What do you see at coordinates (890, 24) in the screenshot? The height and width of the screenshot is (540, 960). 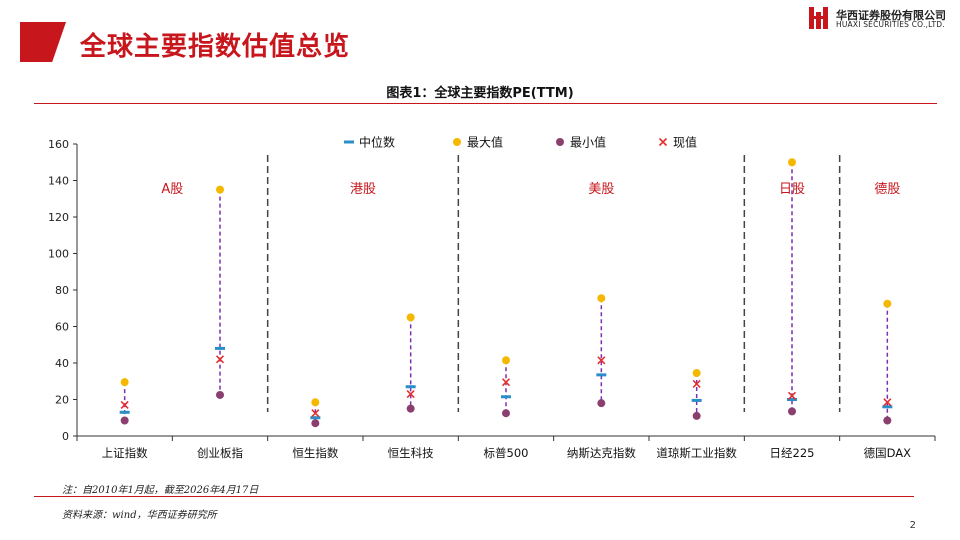 I see `logo-name-en: HUAXI SECURITIES CO.,LTD.` at bounding box center [890, 24].